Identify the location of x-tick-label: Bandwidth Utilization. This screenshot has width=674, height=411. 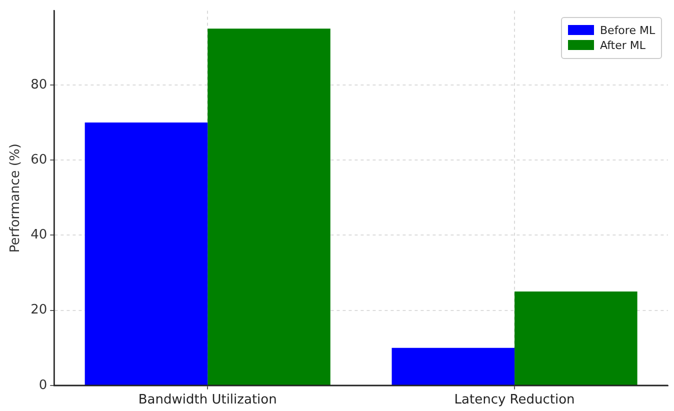
(207, 400).